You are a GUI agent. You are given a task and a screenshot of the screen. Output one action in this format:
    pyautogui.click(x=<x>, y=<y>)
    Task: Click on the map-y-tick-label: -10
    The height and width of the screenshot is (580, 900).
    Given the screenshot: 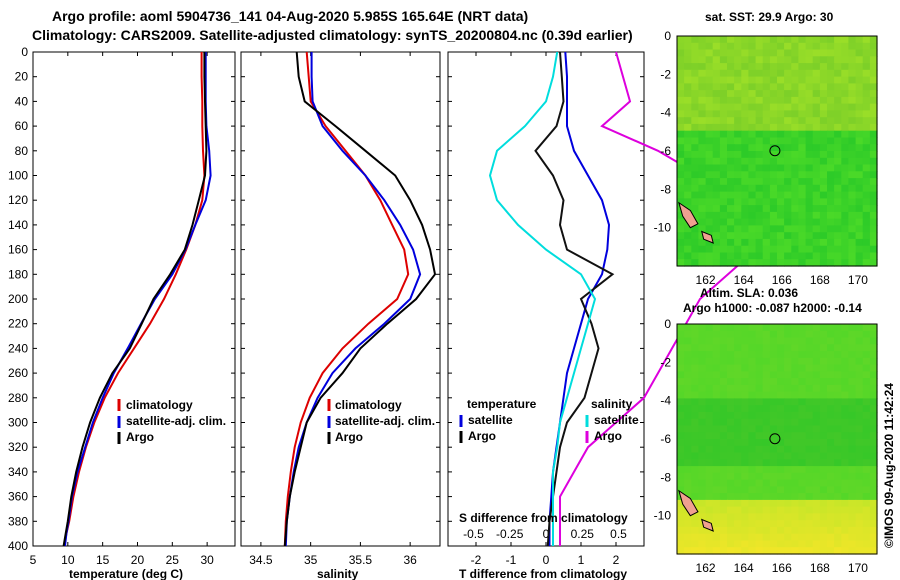 What is the action you would take?
    pyautogui.click(x=663, y=228)
    